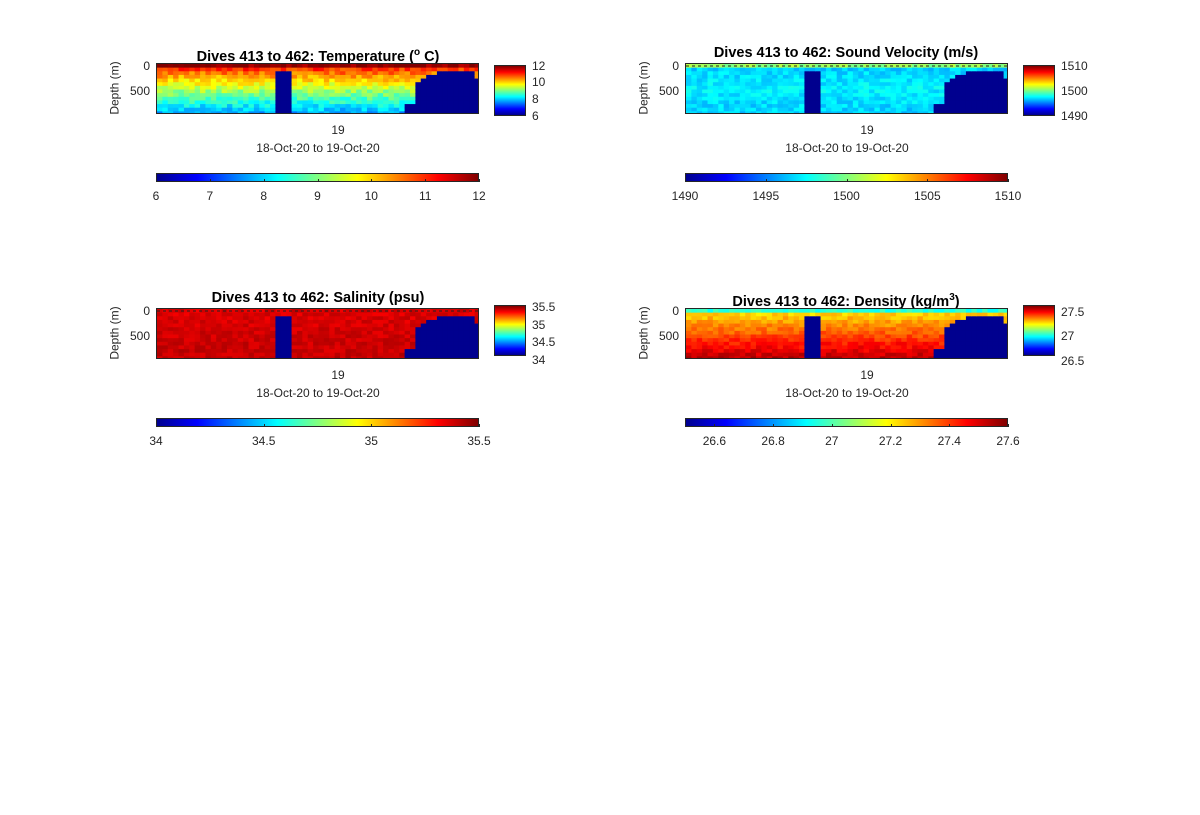 The image size is (1200, 815). What do you see at coordinates (847, 148) in the screenshot?
I see `sound-velocity-x-axis-label: 18-Oct-20 to 19-Oct-20` at bounding box center [847, 148].